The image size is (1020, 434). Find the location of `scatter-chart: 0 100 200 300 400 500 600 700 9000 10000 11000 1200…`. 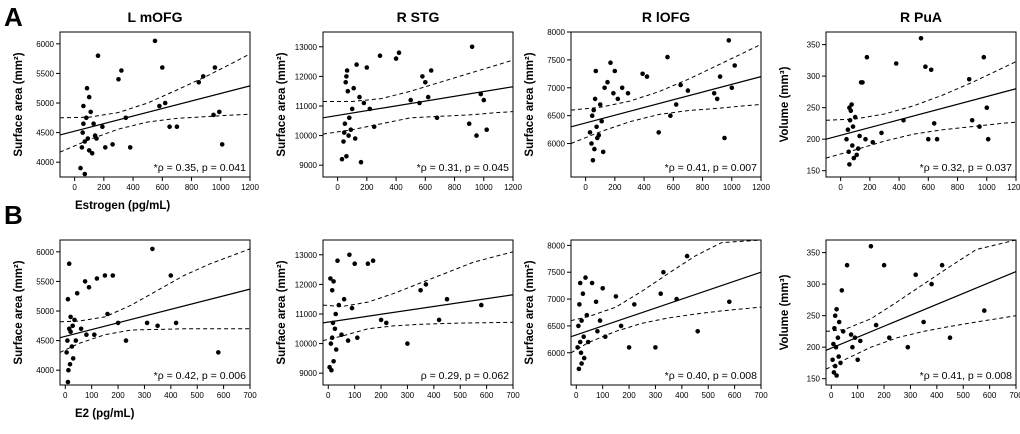

scatter-chart: 0 100 200 300 400 500 600 700 9000 10000 11000 1200… is located at coordinates (398, 319).